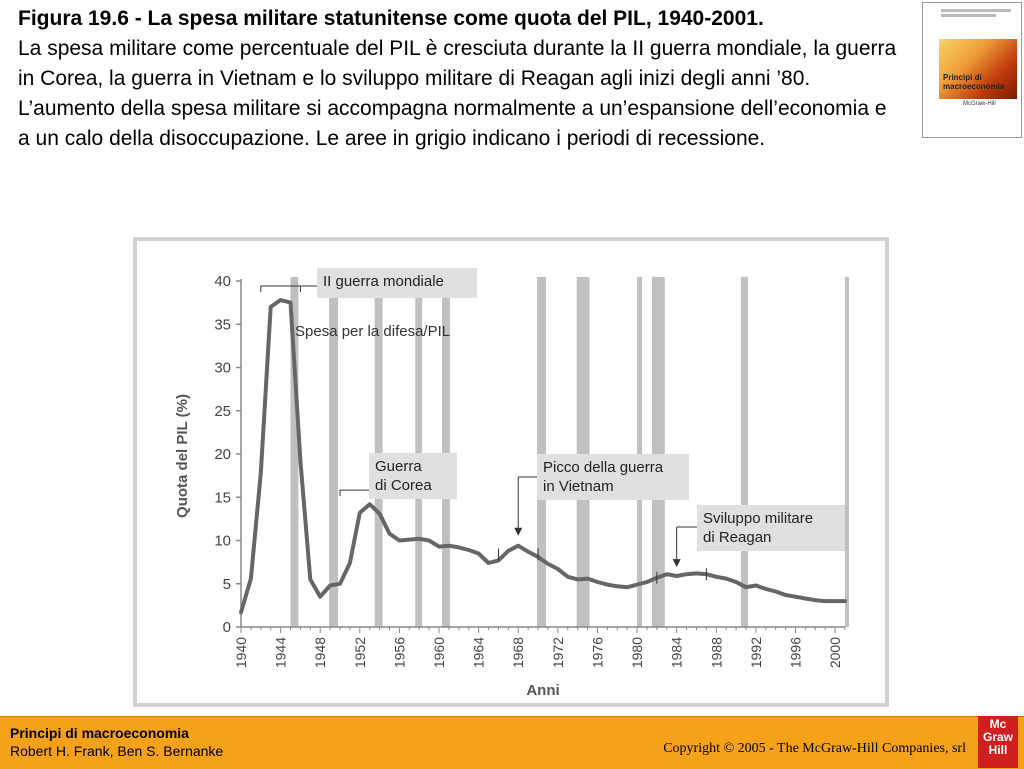 Image resolution: width=1024 pixels, height=769 pixels. Describe the element at coordinates (558, 652) in the screenshot. I see `x-tick-label: 1972` at that location.